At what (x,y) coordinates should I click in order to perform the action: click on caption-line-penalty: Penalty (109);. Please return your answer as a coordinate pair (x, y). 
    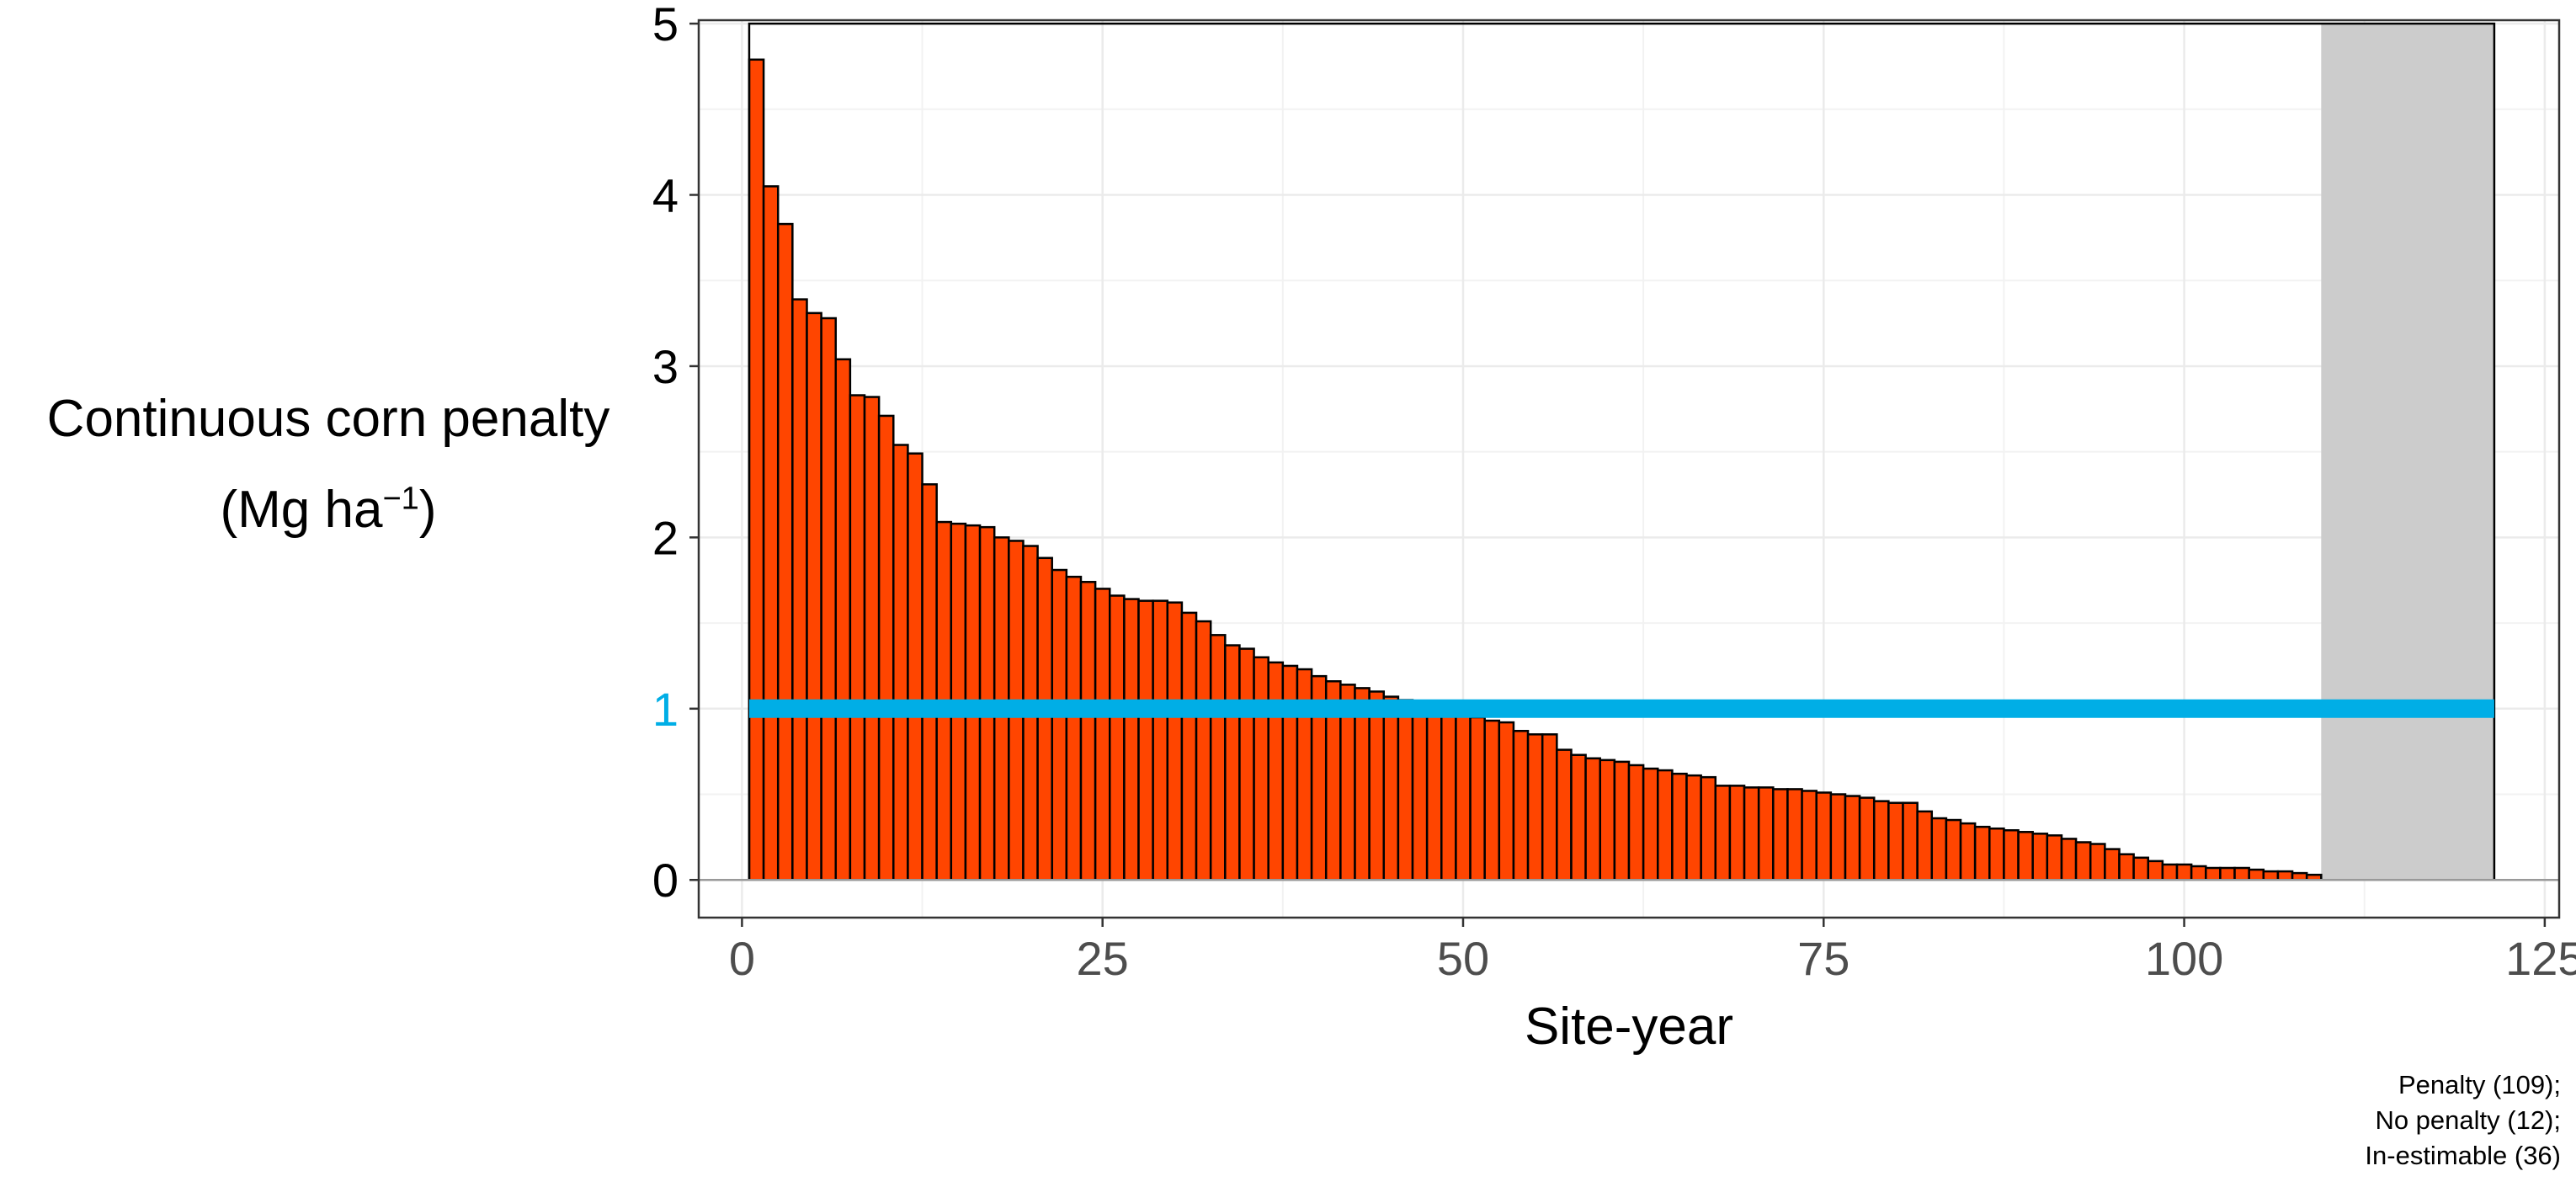
    Looking at the image, I should click on (2480, 1084).